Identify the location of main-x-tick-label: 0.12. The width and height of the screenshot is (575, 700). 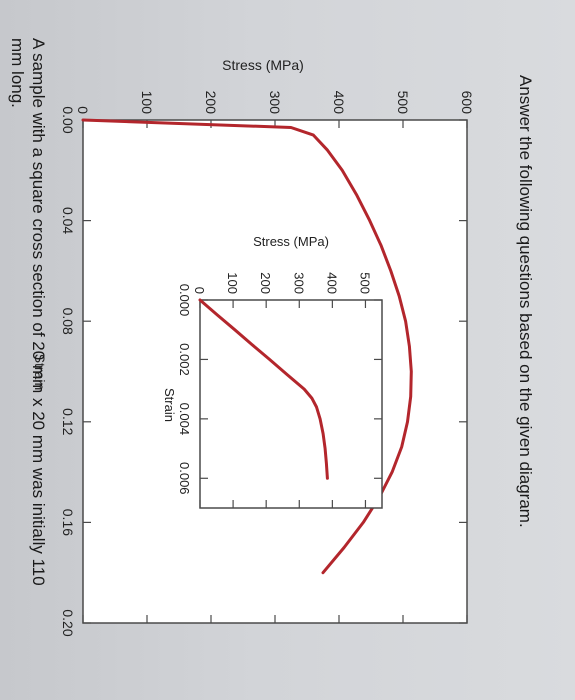
(68, 421).